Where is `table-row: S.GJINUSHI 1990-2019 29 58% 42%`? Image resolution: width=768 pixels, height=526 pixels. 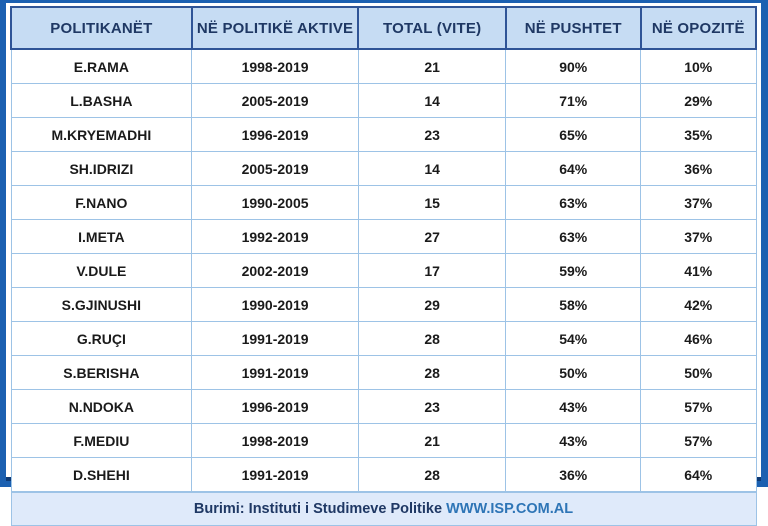 table-row: S.GJINUSHI 1990-2019 29 58% 42% is located at coordinates (383, 304).